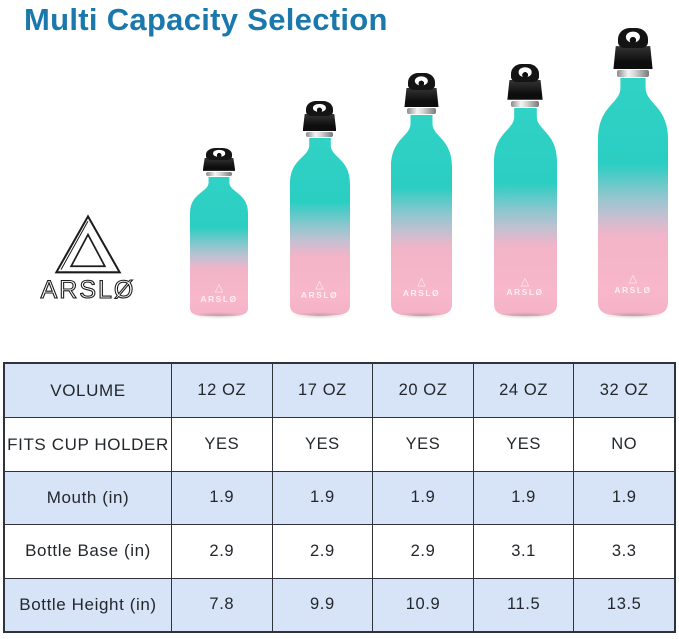 This screenshot has height=639, width=679. I want to click on cell-mouth-17oz: 1.9, so click(322, 497).